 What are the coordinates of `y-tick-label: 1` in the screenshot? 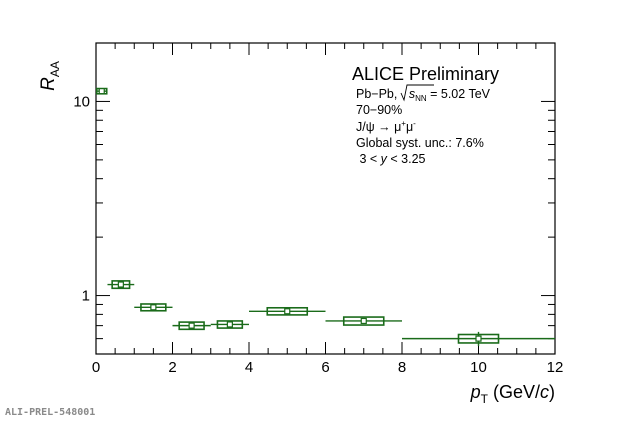 It's located at (86, 296).